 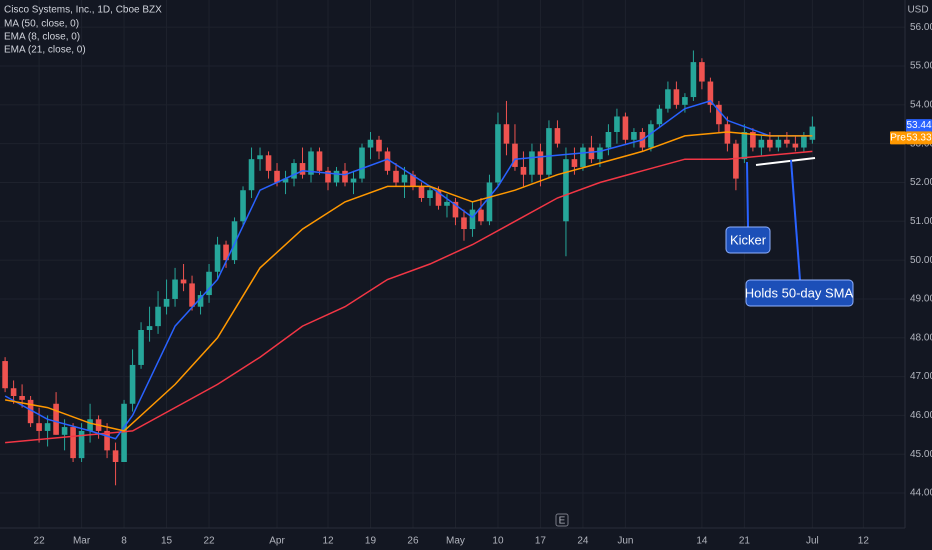 What do you see at coordinates (455, 541) in the screenshot?
I see `x-tick-label: May` at bounding box center [455, 541].